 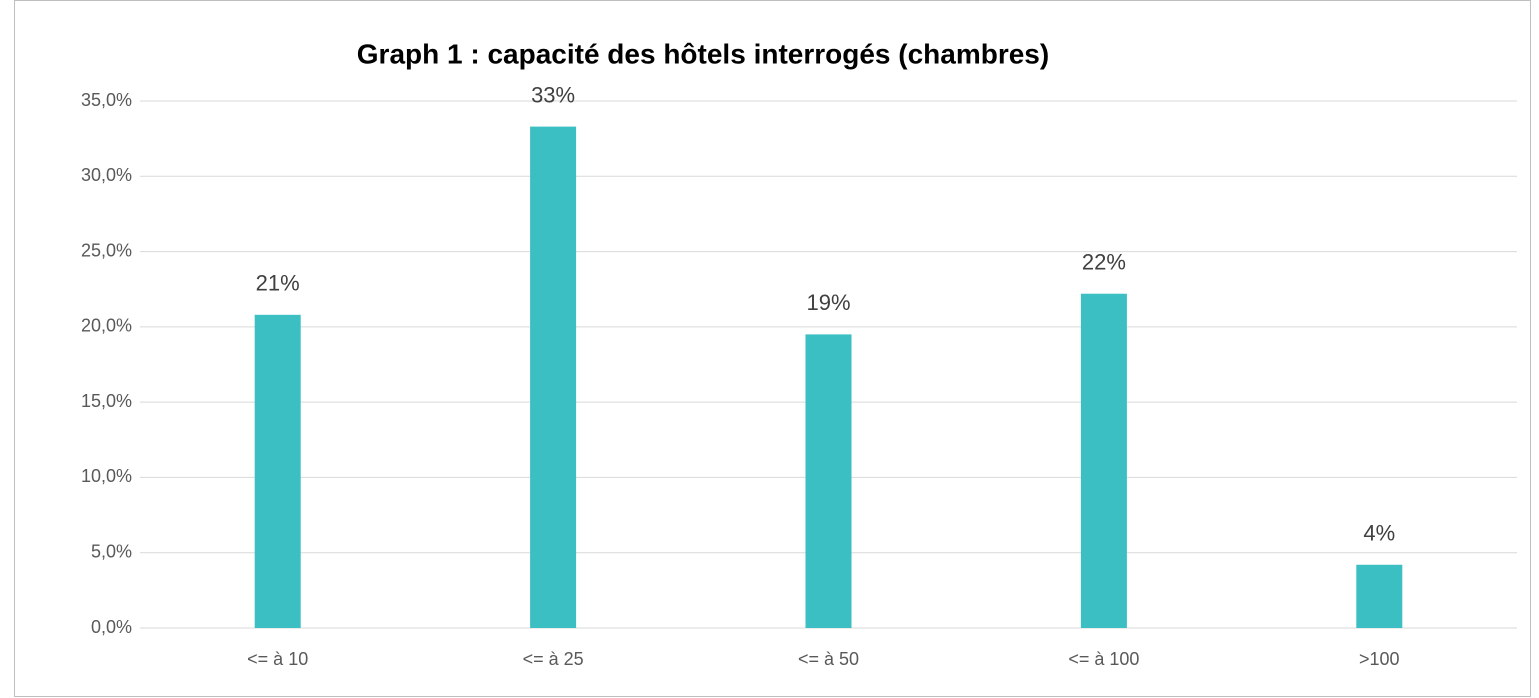 I want to click on y-tick-label: 5,0%, so click(x=111, y=551).